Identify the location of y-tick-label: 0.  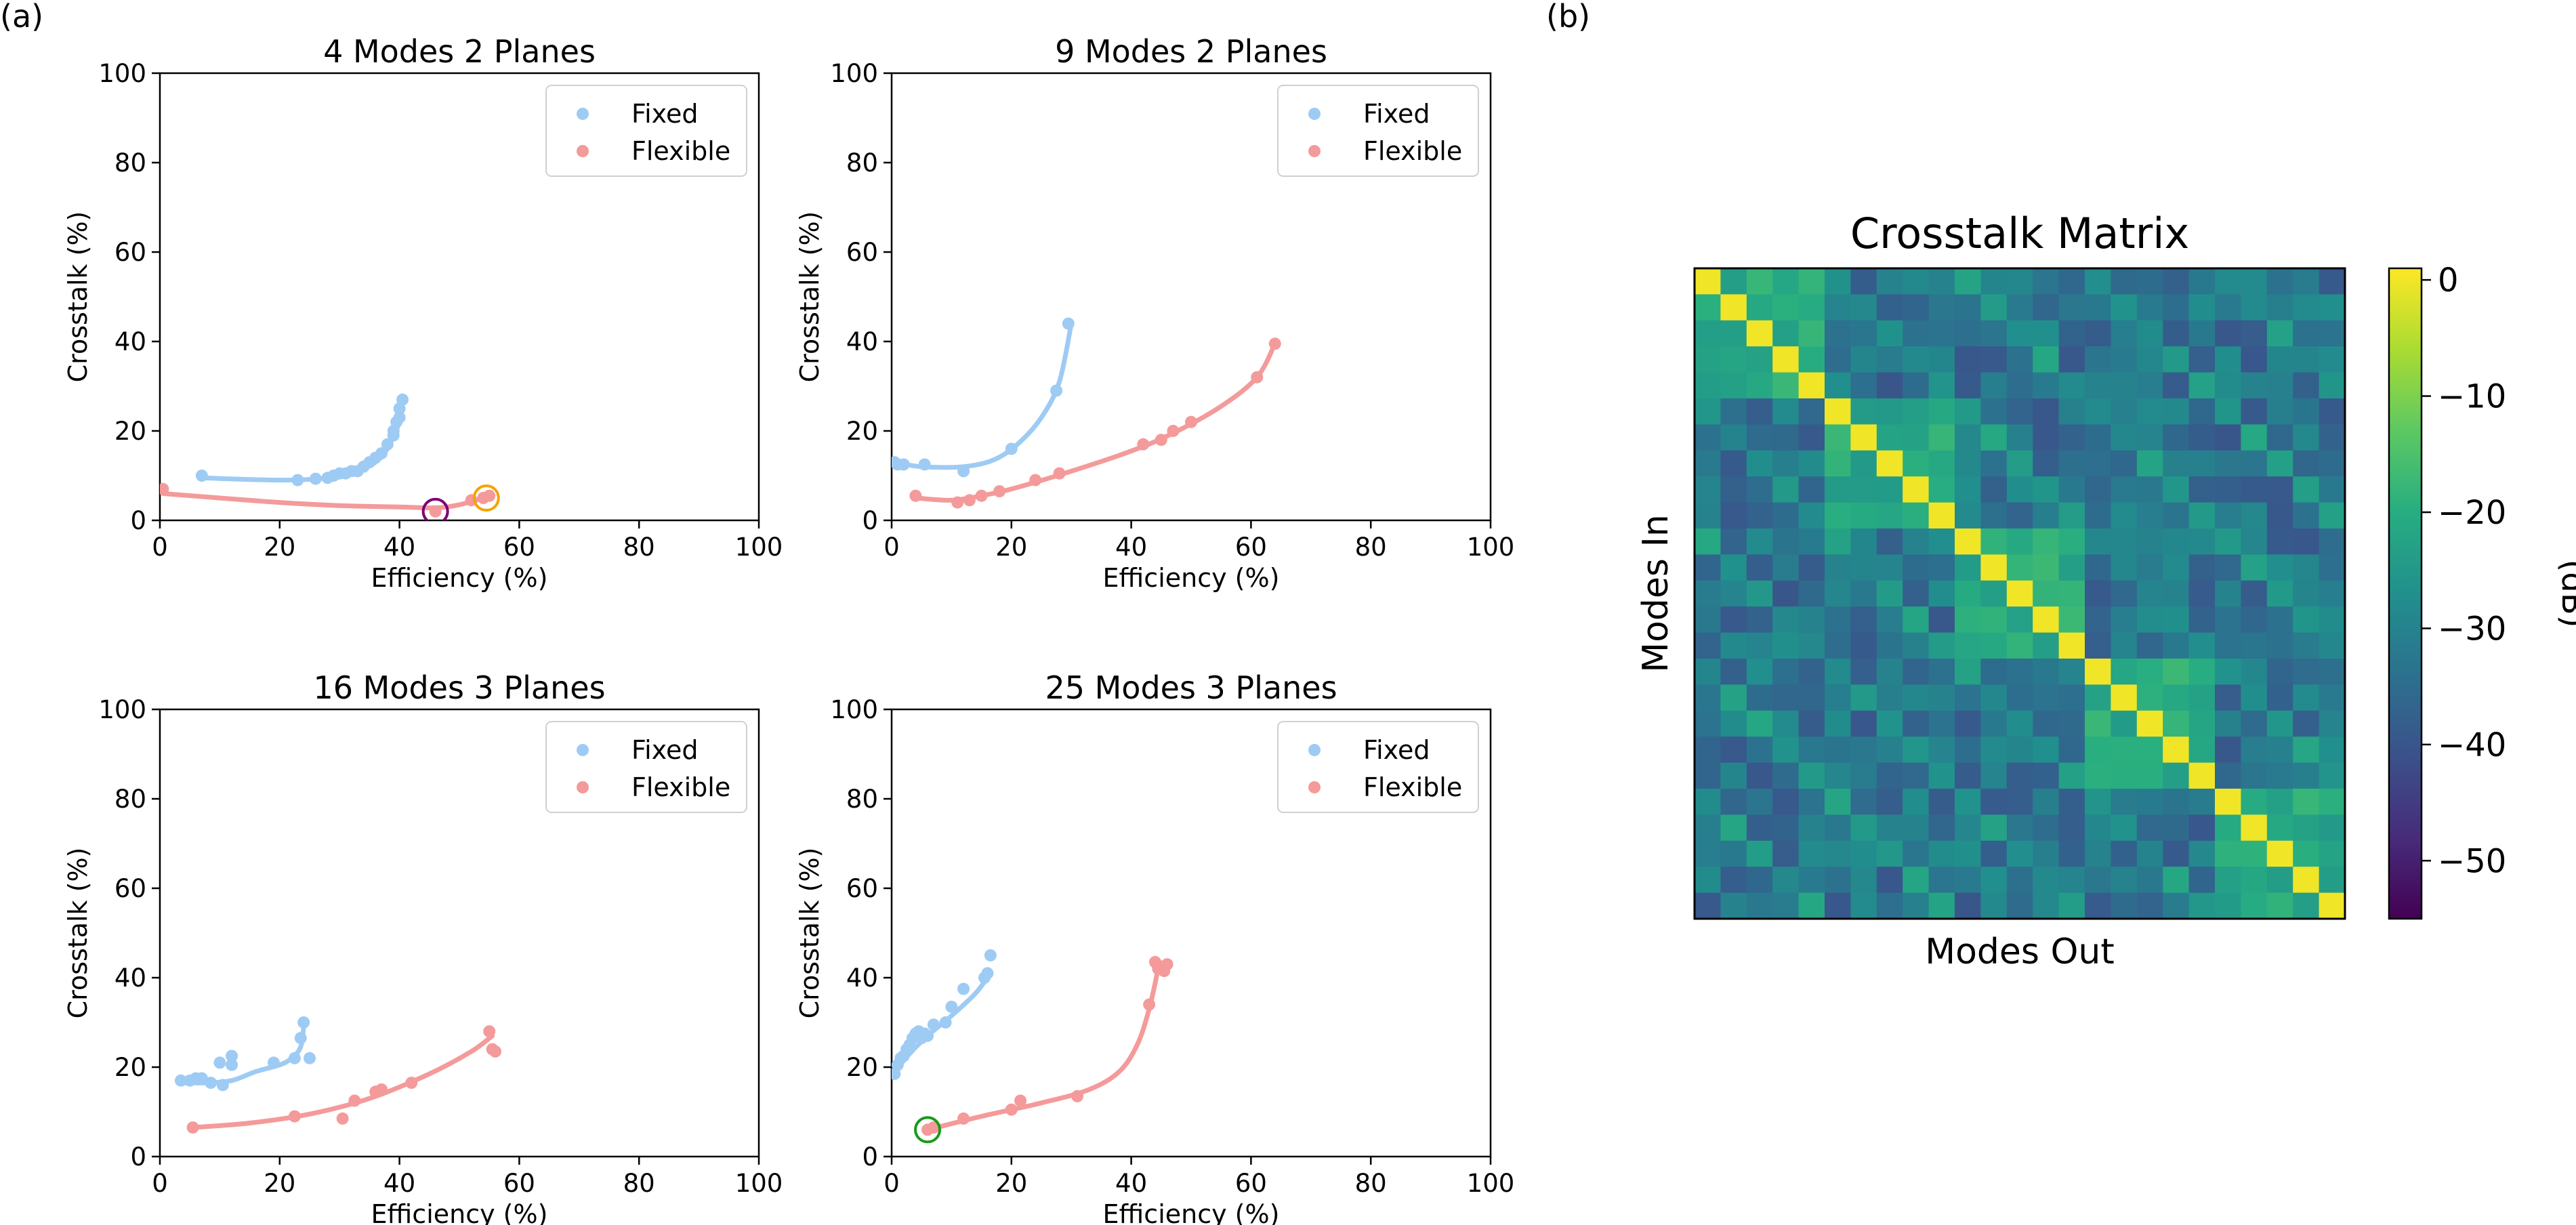
(138, 1156).